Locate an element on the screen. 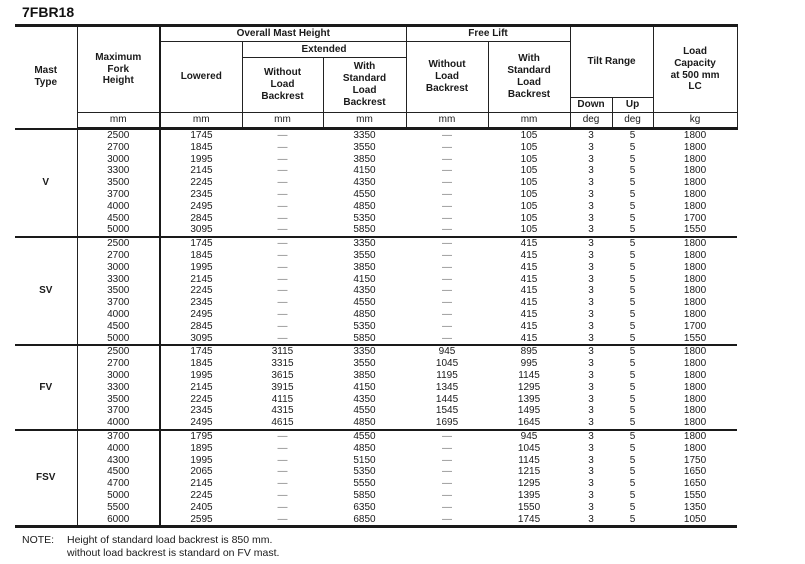  table-row: 4000 1895 — 4850 — 1045 3 5 1800 is located at coordinates (376, 448).